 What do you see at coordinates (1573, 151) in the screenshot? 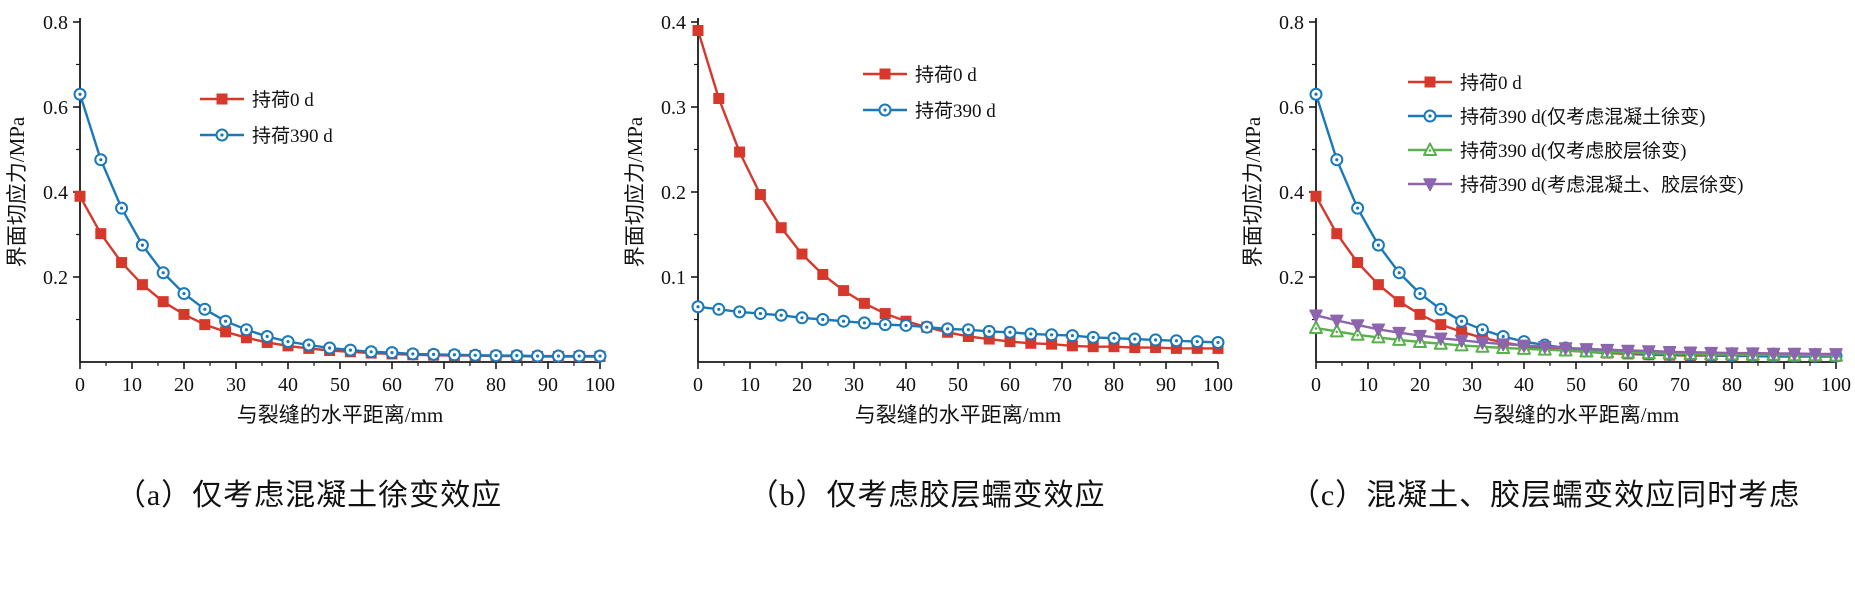
I see `legend-label: 持荷390 d(仅考虑胶层徐变)` at bounding box center [1573, 151].